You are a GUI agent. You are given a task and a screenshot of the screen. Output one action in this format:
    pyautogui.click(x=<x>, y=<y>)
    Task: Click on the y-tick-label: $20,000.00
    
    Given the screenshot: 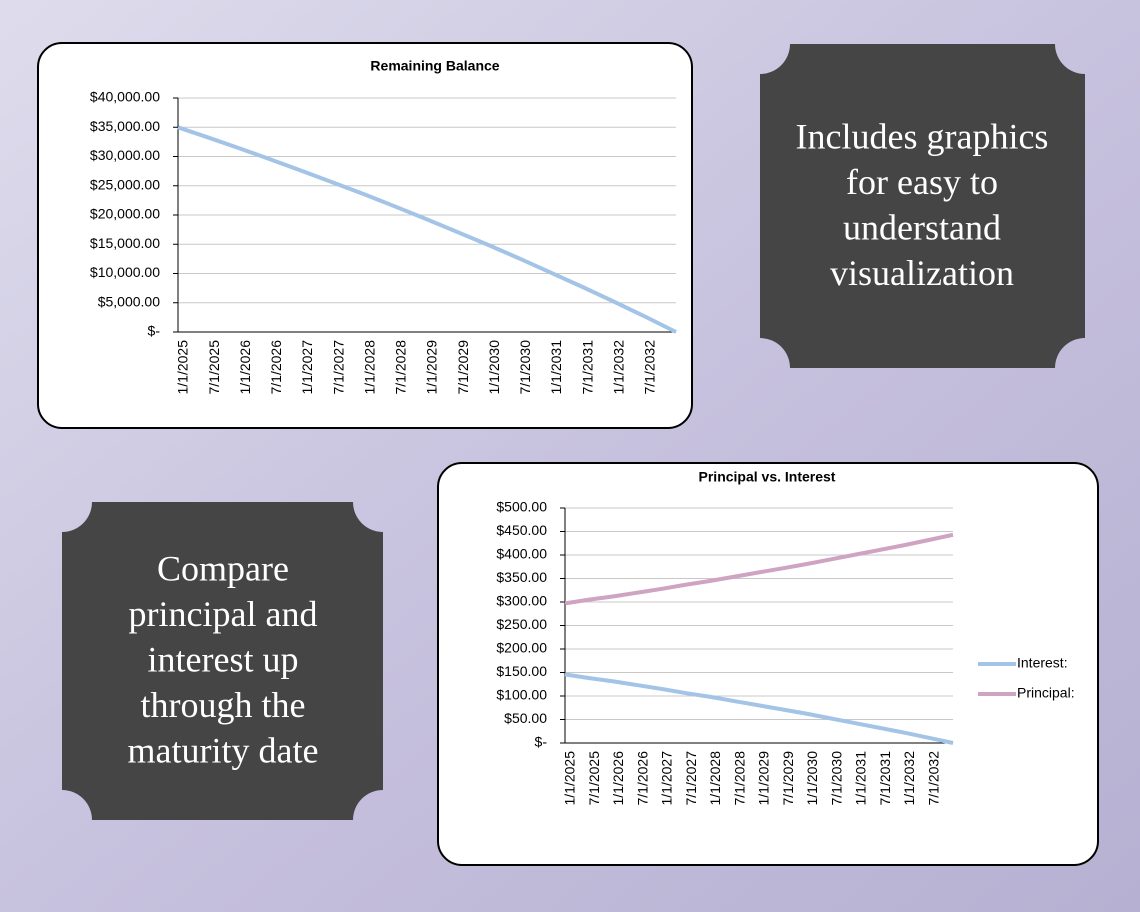 What is the action you would take?
    pyautogui.click(x=125, y=214)
    